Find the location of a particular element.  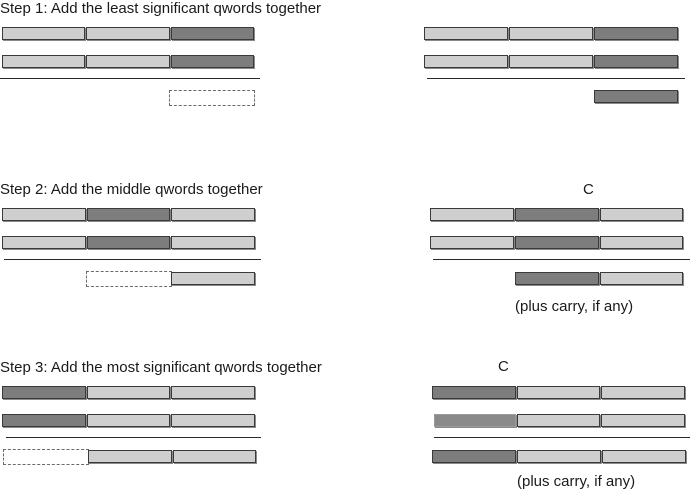

step2-right-result-qword-mid is located at coordinates (557, 278).